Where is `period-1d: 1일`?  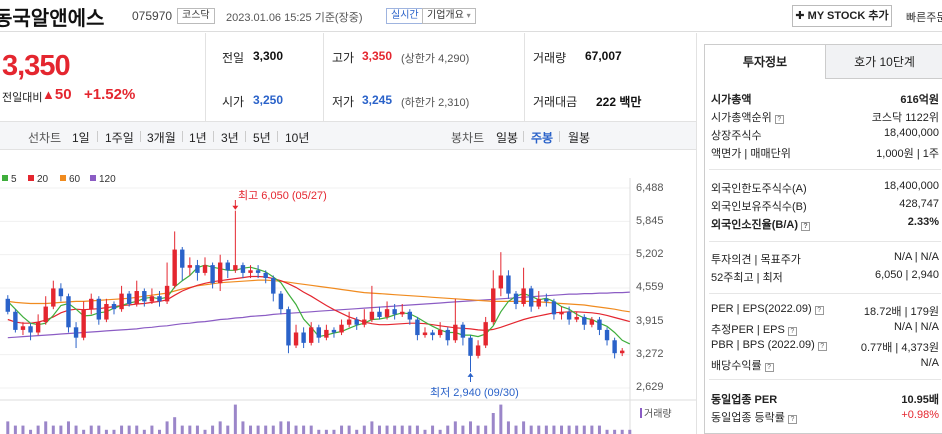 period-1d: 1일 is located at coordinates (81, 138).